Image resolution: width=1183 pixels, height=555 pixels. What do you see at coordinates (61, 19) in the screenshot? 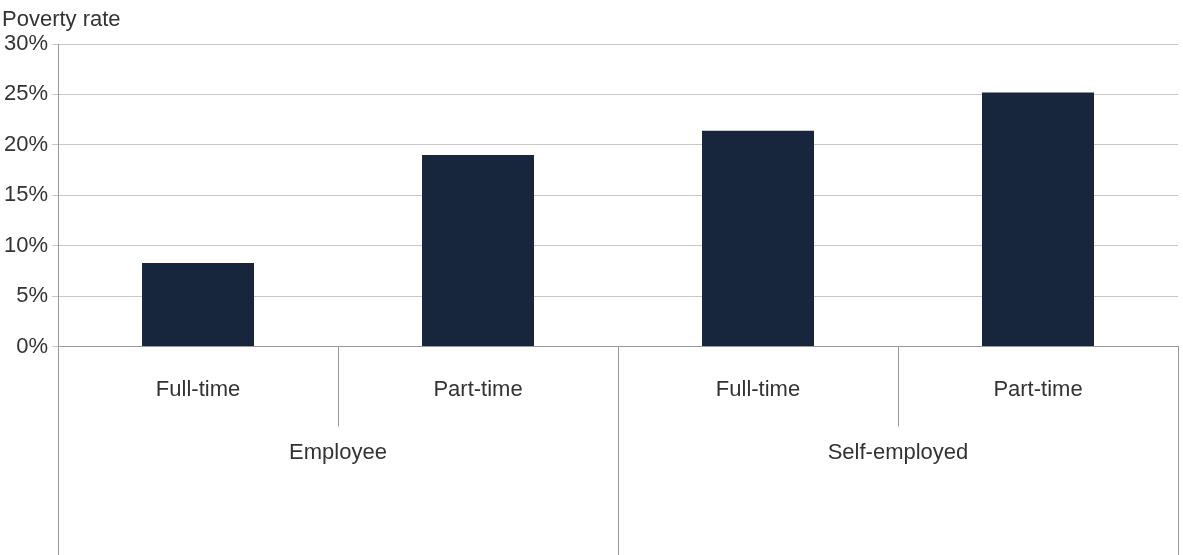
I see `y-axis-title: Poverty rate` at bounding box center [61, 19].